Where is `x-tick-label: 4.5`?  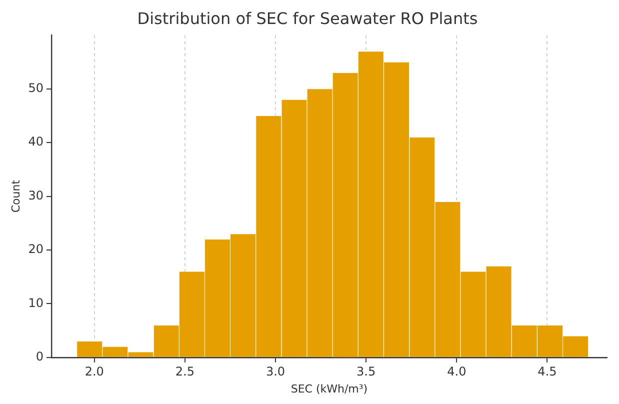 x-tick-label: 4.5 is located at coordinates (547, 371).